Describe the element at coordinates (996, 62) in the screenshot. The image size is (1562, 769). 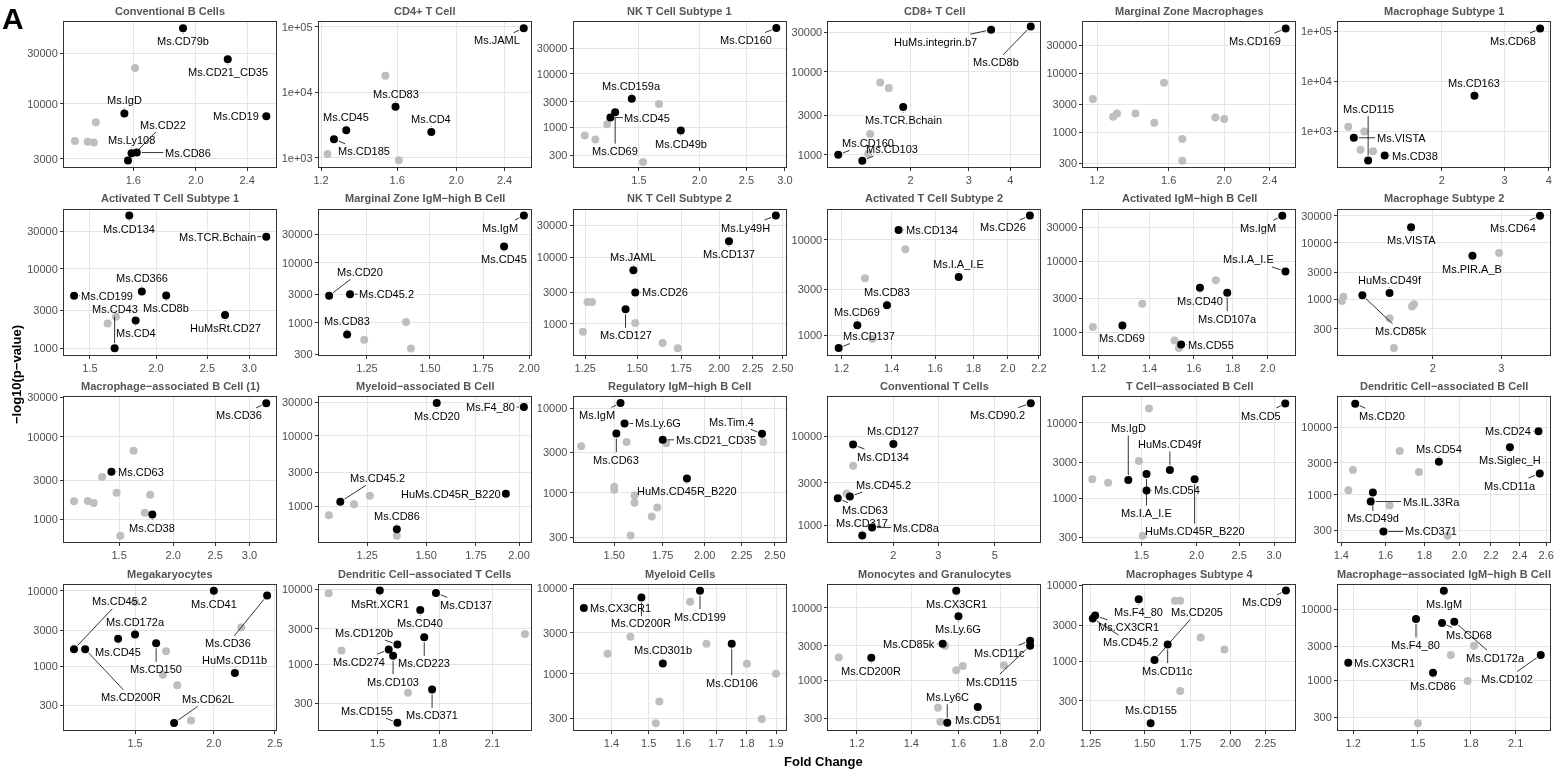
I see `annotation: Ms.CD8b` at that location.